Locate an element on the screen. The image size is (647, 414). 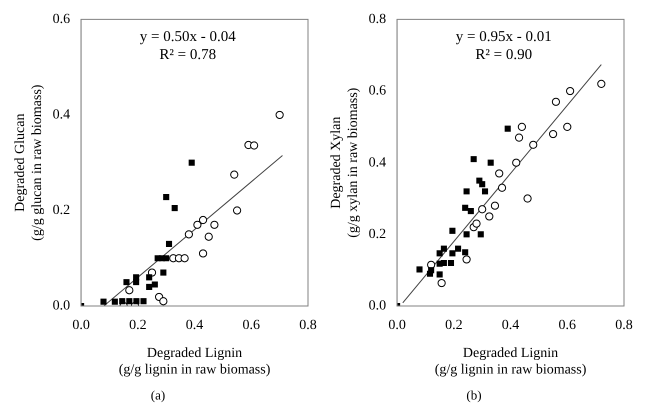
annotation: R² = 0.90 is located at coordinates (503, 54).